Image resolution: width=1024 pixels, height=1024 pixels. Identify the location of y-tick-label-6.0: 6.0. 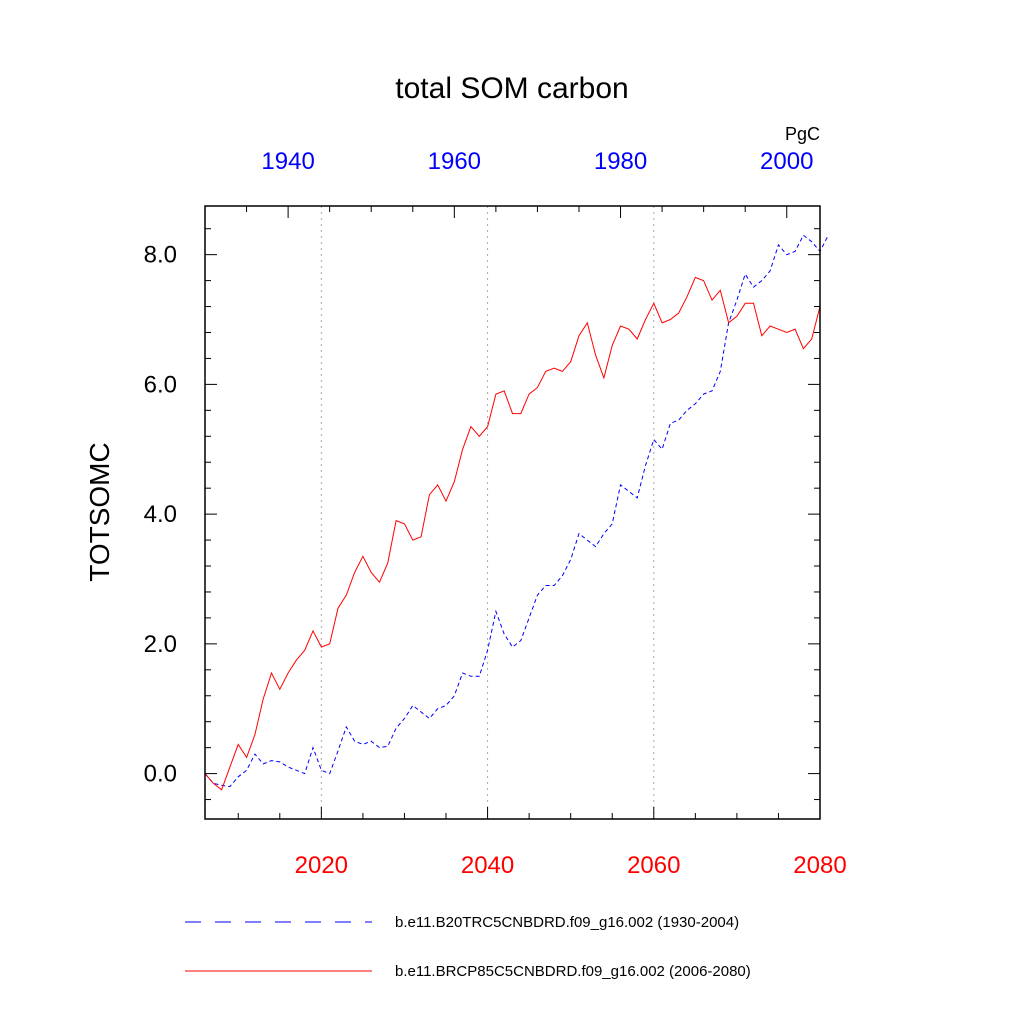
(160, 384).